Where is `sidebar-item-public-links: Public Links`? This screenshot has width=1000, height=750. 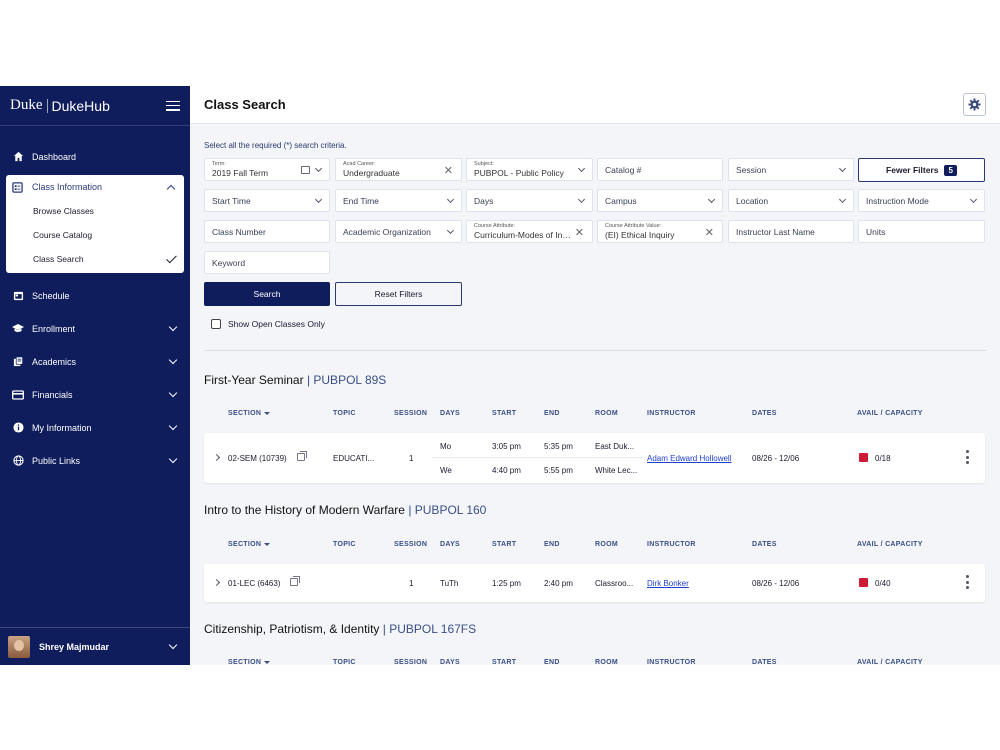
sidebar-item-public-links: Public Links is located at coordinates (95, 460).